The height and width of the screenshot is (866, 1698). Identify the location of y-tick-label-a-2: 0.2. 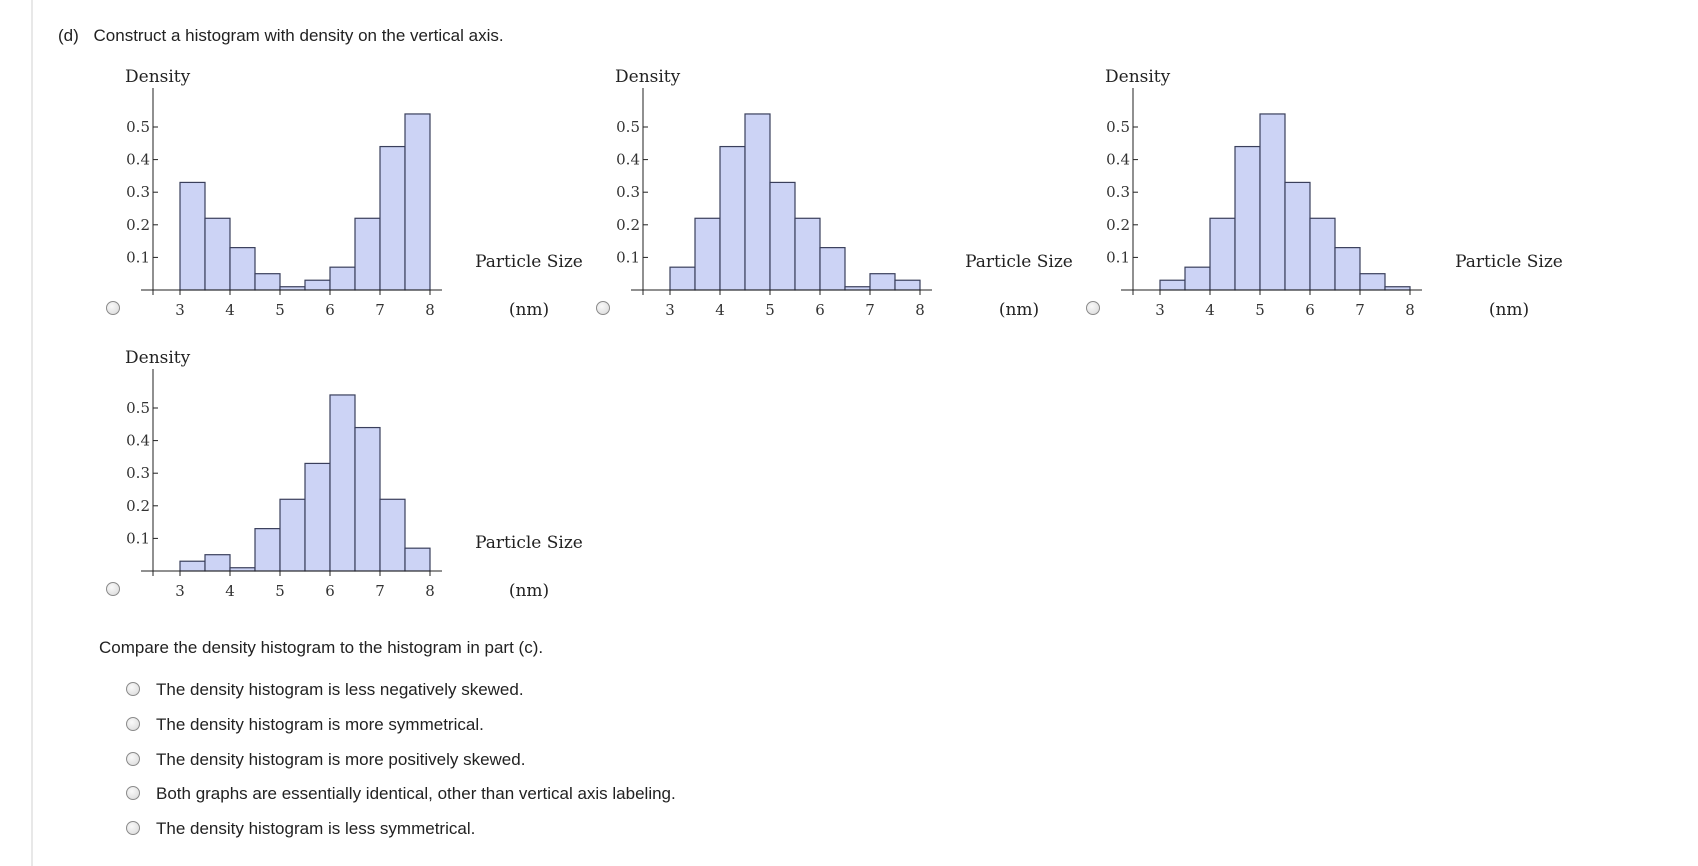
(138, 225).